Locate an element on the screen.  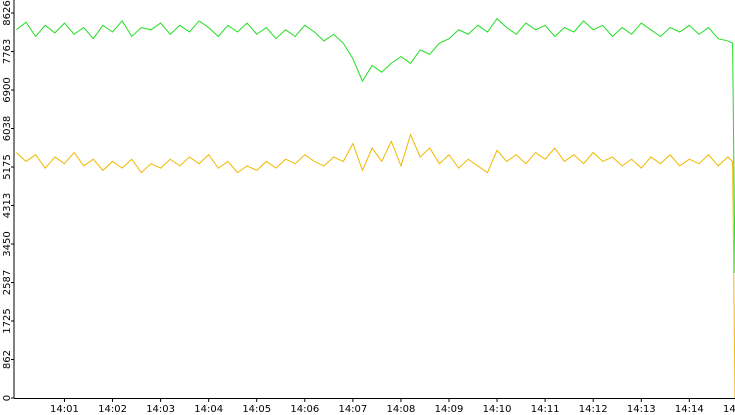
x-tick-label: 14:01 is located at coordinates (64, 409).